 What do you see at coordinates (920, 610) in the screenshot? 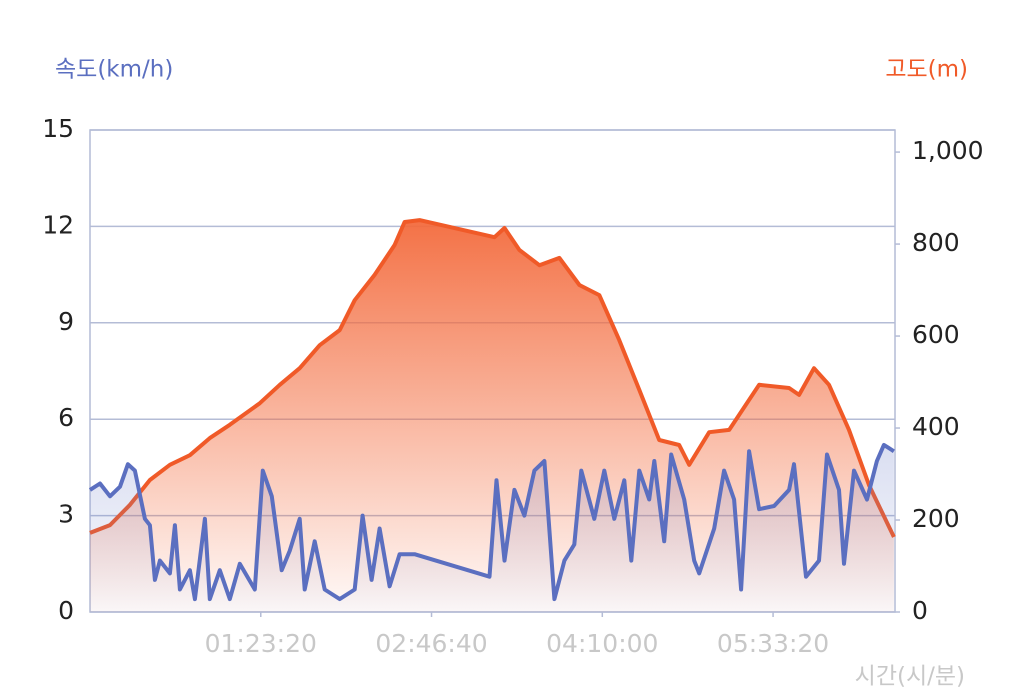
I see `y2-tick-label: 0` at bounding box center [920, 610].